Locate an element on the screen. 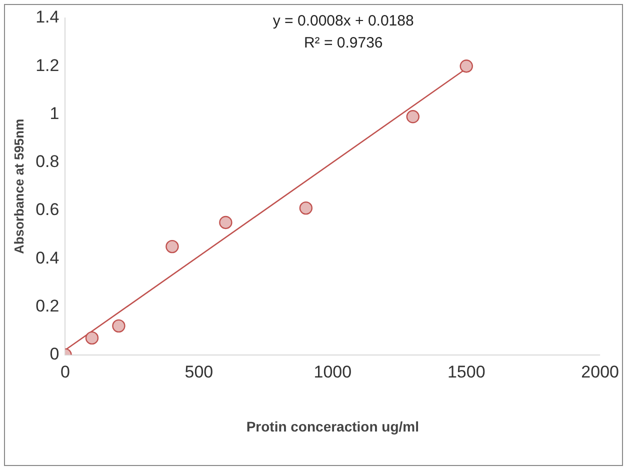 Image resolution: width=627 pixels, height=470 pixels. y-tick-label: 1.4 is located at coordinates (48, 17).